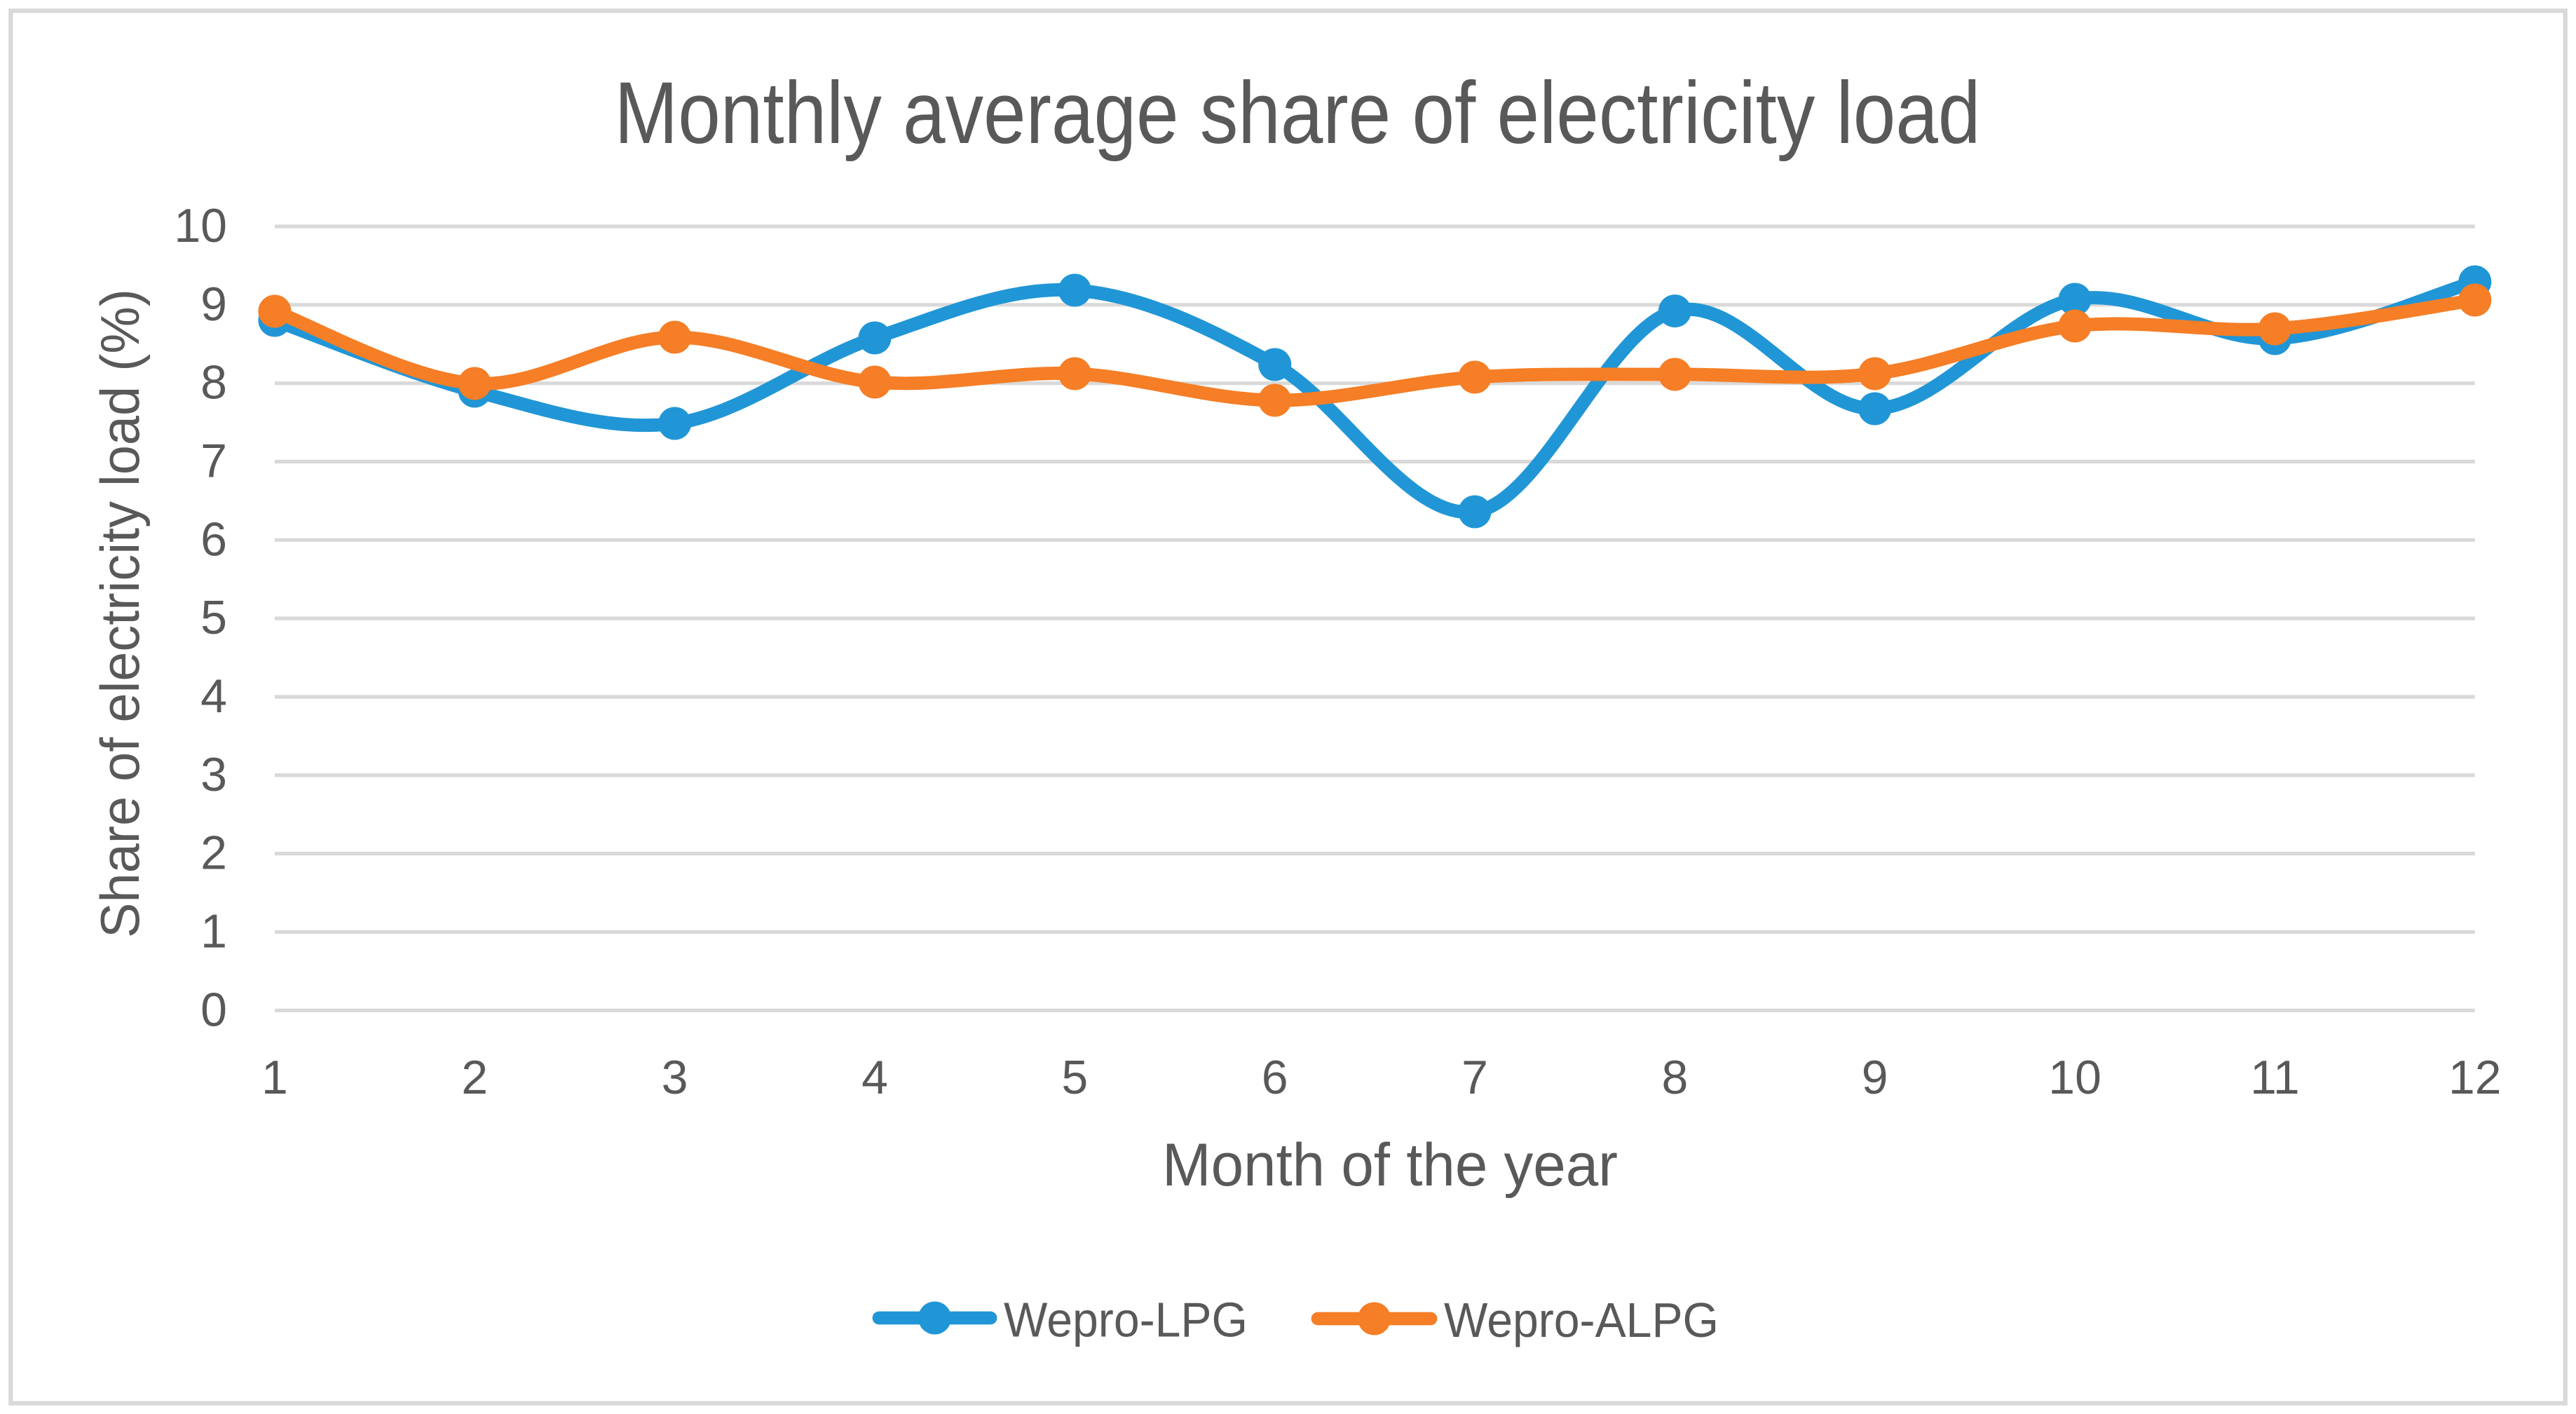 The image size is (2576, 1414). Describe the element at coordinates (213, 1009) in the screenshot. I see `svg-text: 0` at that location.